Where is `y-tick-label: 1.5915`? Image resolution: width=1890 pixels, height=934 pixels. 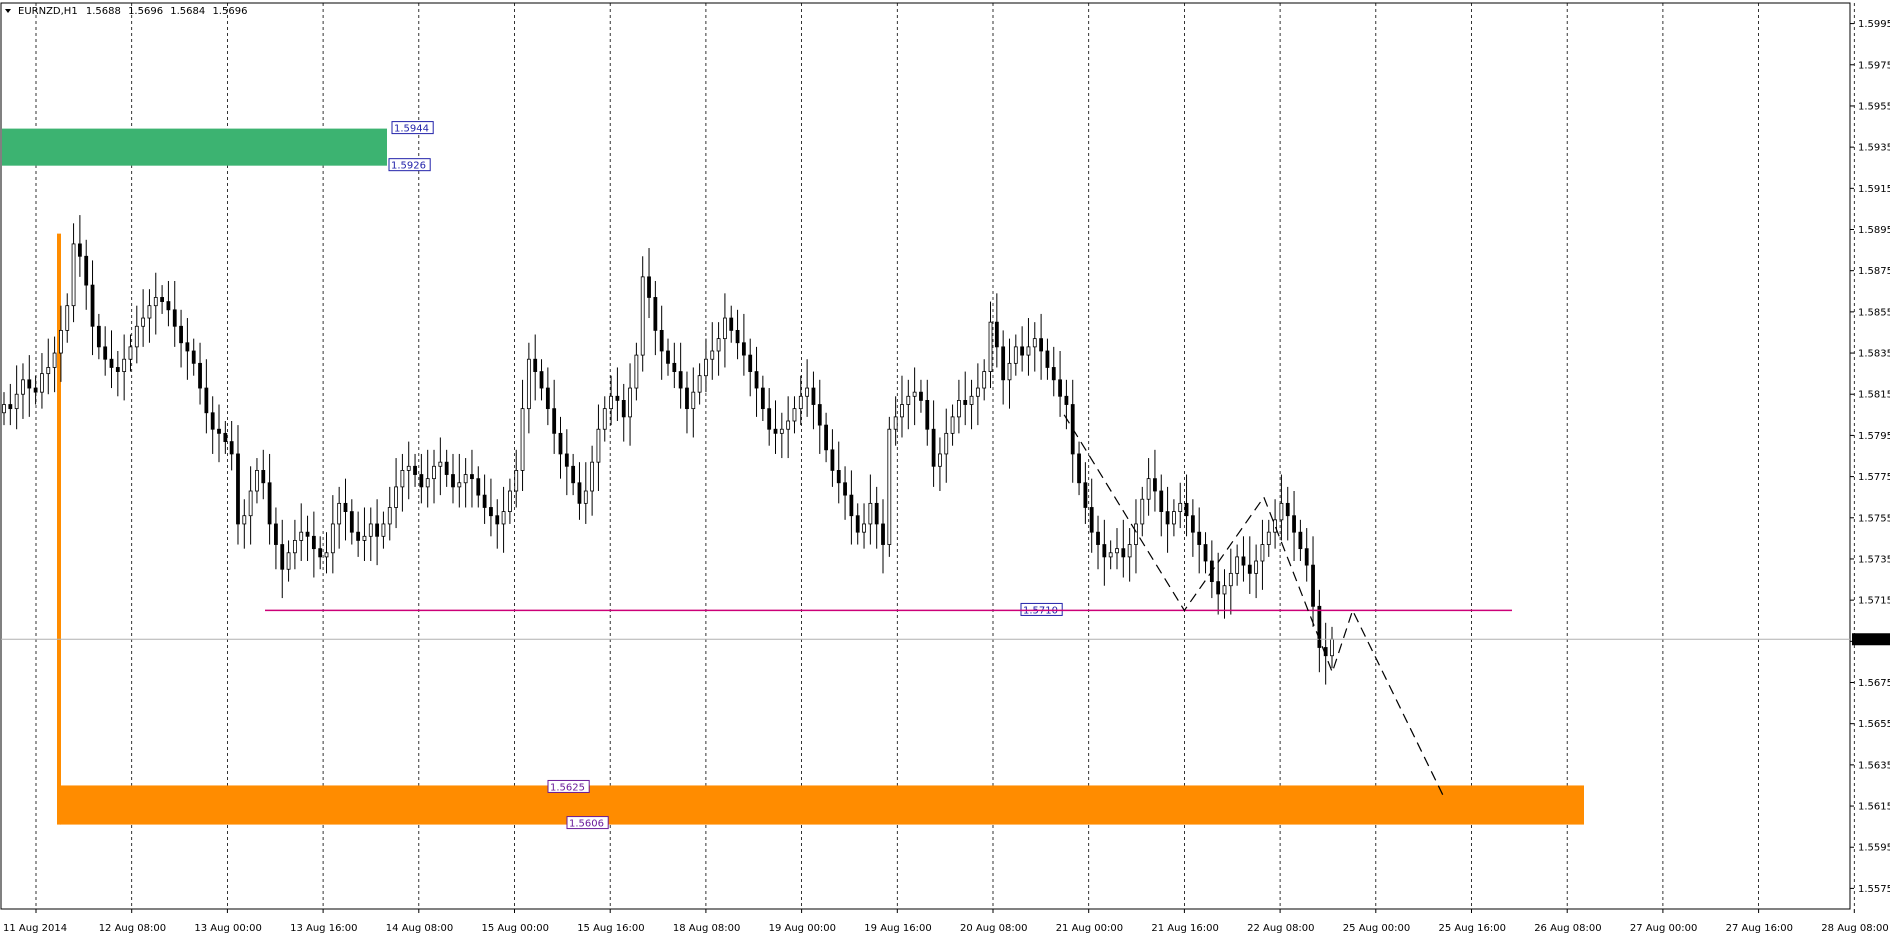
y-tick-label: 1.5915 is located at coordinates (1874, 189).